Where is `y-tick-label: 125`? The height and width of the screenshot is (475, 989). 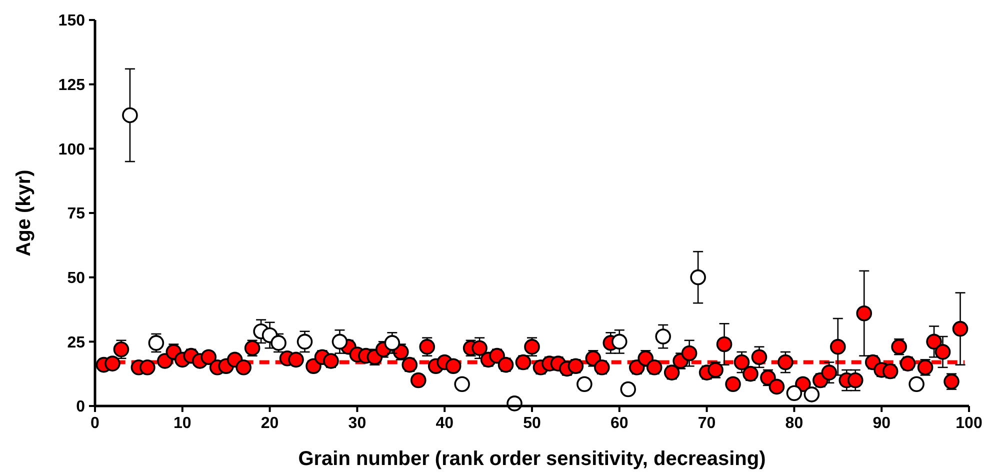
y-tick-label: 125 is located at coordinates (72, 85).